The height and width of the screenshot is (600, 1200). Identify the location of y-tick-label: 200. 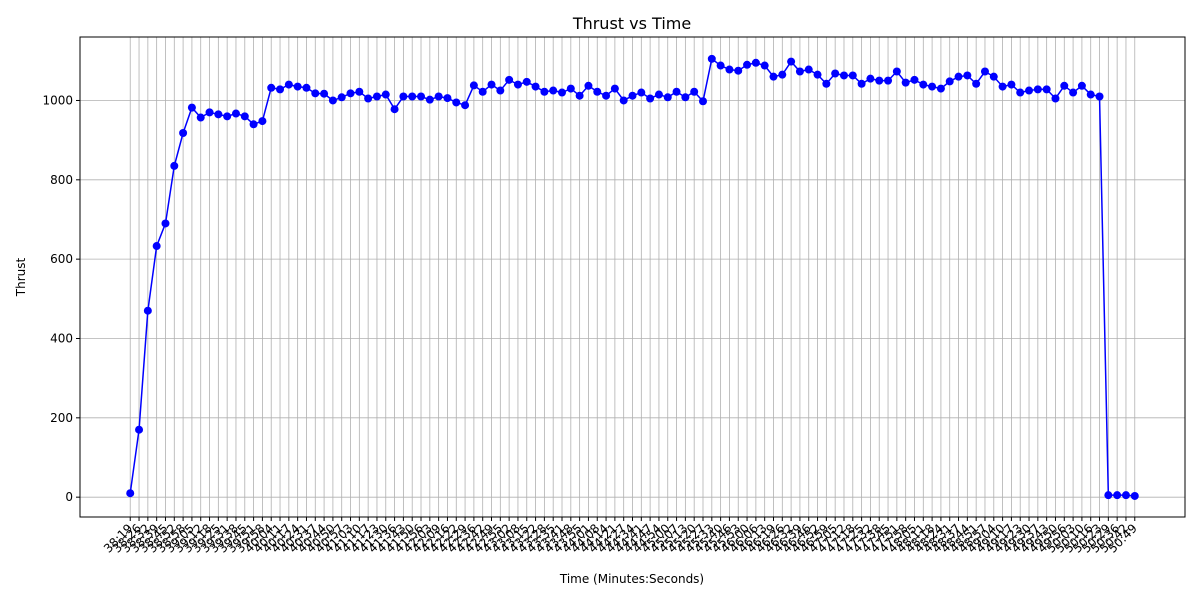
(61, 418).